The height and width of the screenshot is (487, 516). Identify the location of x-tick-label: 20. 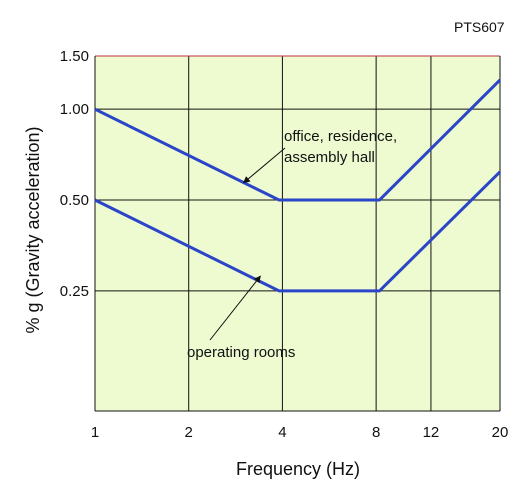
(500, 432).